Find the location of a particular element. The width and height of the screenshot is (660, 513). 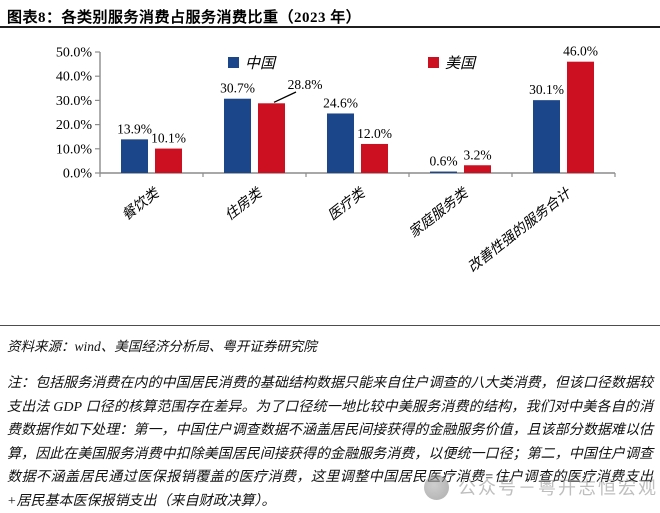

title-divider is located at coordinates (330, 27).